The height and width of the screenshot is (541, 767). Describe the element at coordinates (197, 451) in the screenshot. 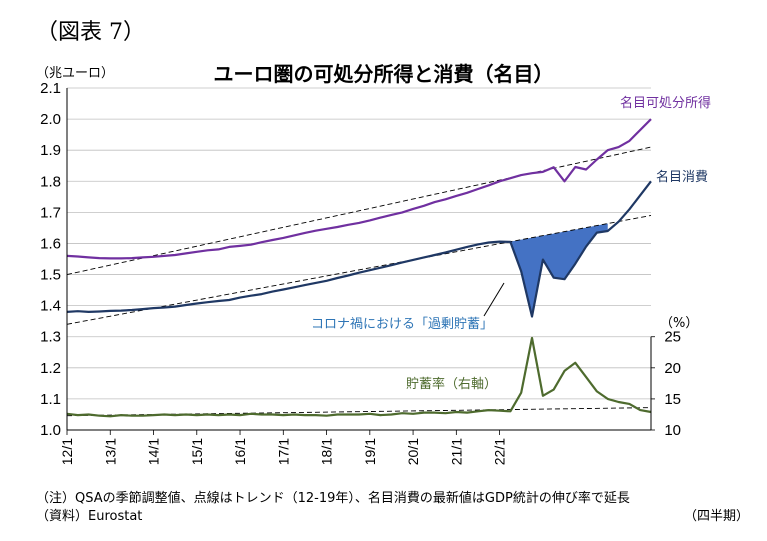

I see `x-tick-label: 15/1` at that location.